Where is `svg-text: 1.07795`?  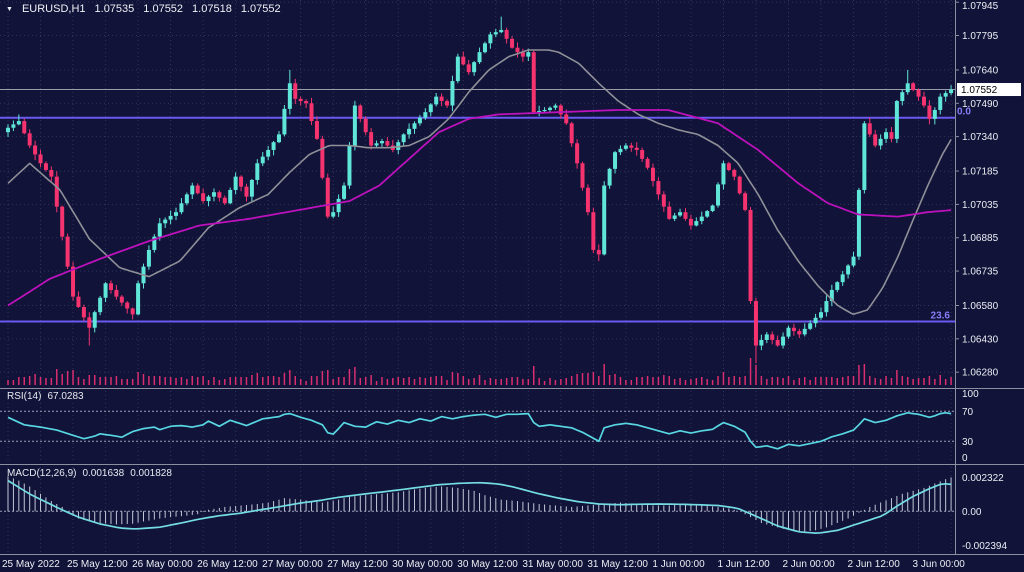 svg-text: 1.07795 is located at coordinates (980, 36).